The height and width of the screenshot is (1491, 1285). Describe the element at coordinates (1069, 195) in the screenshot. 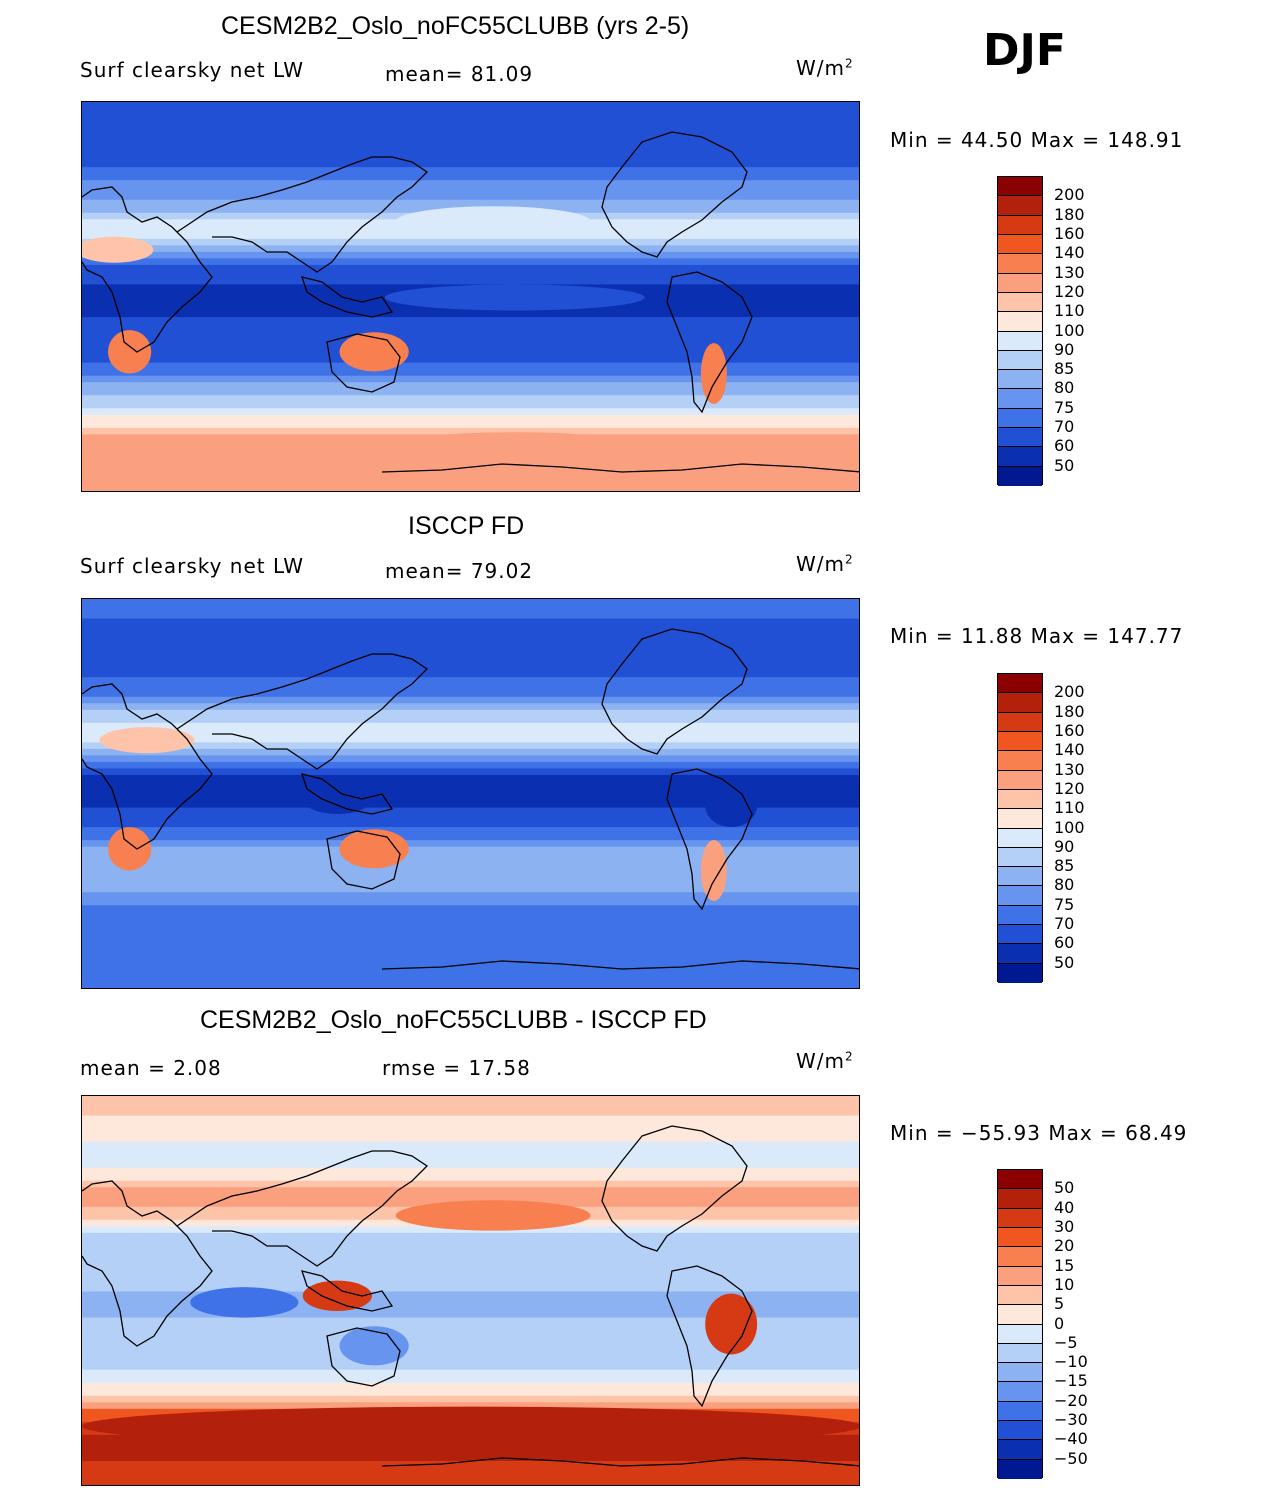

I see `colorbar-tick-label: 200` at that location.